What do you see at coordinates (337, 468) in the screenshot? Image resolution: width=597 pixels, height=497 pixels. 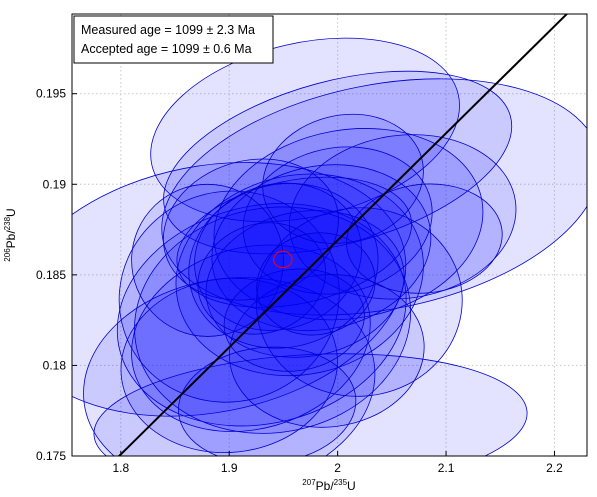 I see `x-tick-label: 2` at bounding box center [337, 468].